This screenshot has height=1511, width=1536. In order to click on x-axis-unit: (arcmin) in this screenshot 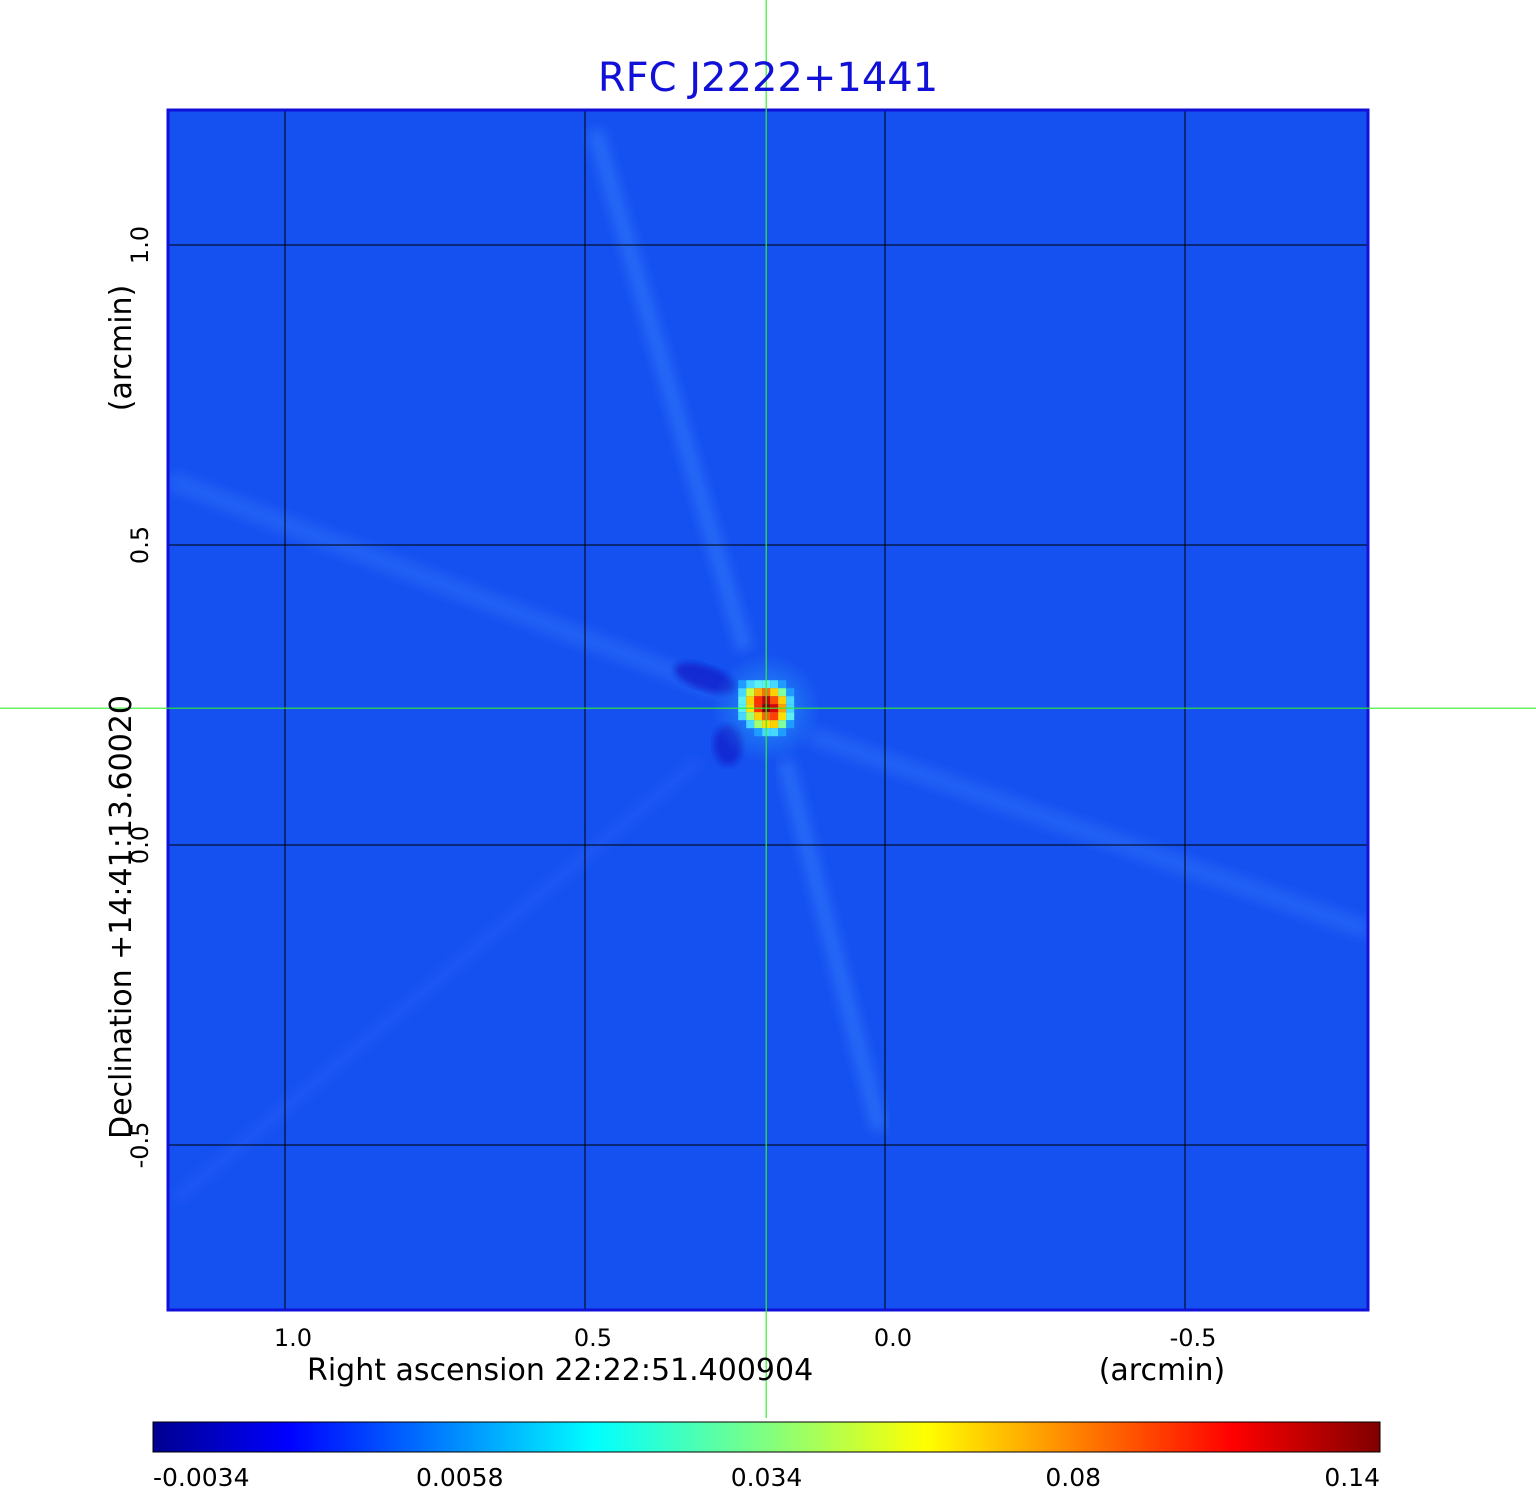, I will do `click(1162, 1370)`.